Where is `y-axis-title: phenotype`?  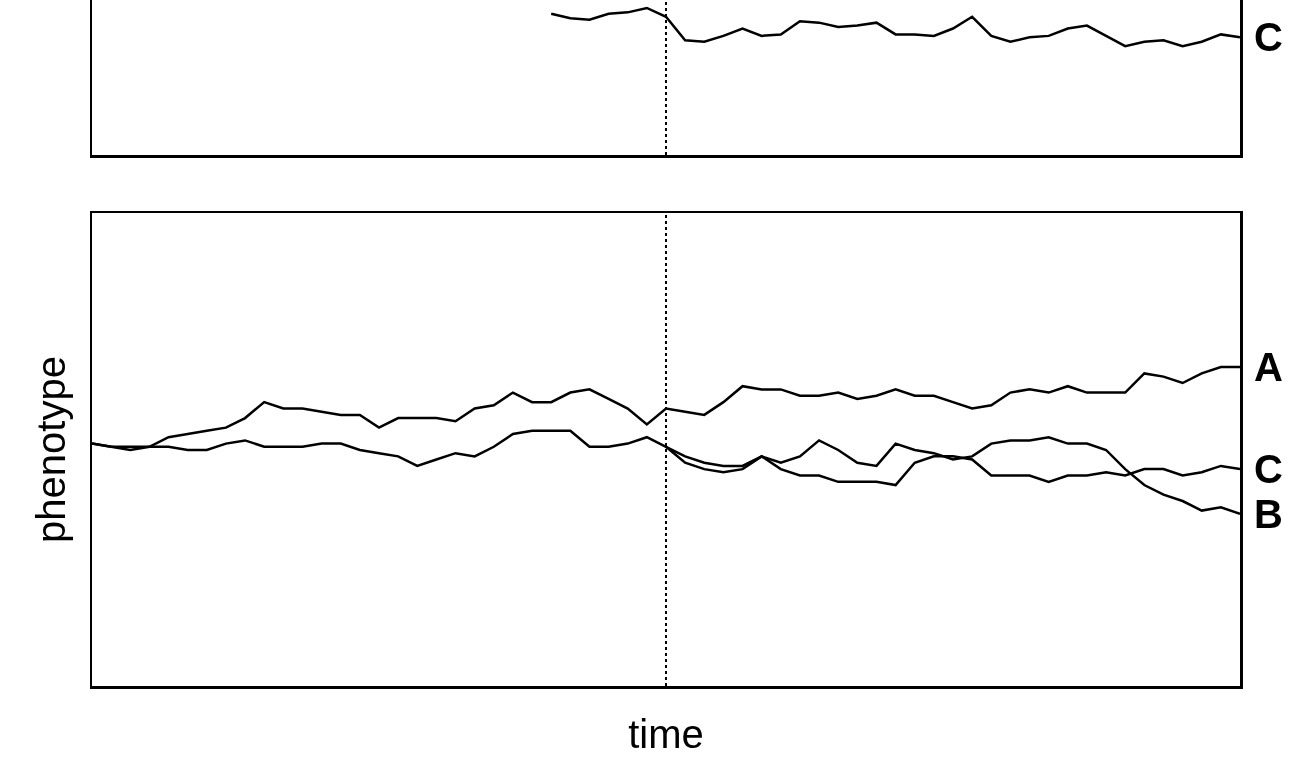
y-axis-title: phenotype is located at coordinates (50, 449).